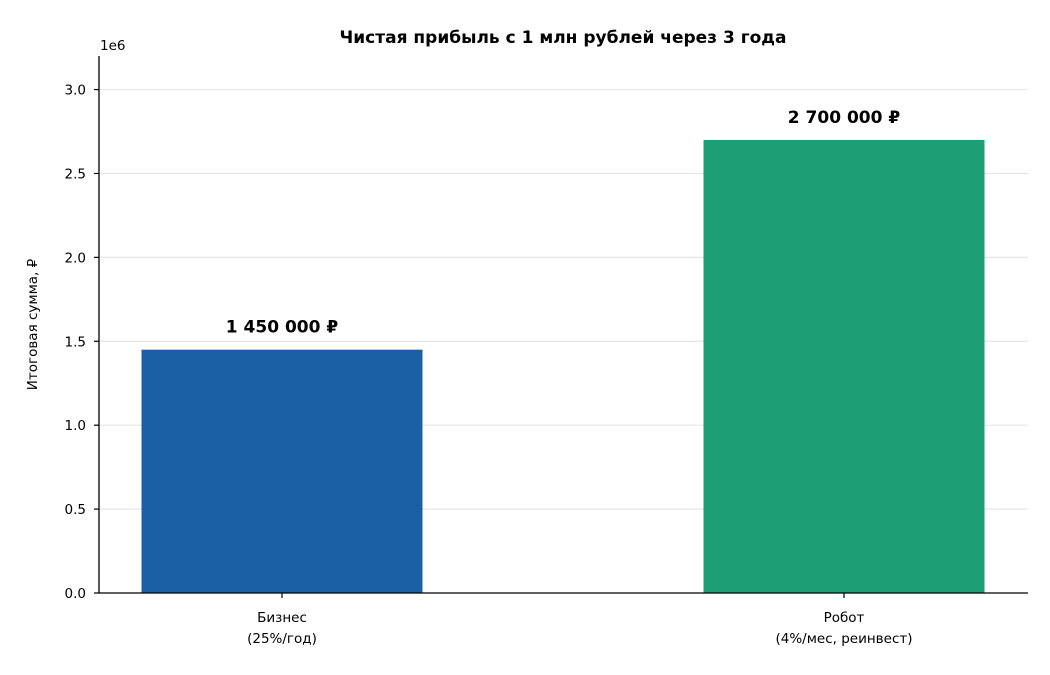 This screenshot has height=675, width=1050. What do you see at coordinates (75, 510) in the screenshot?
I see `y-tick-label: 0.5` at bounding box center [75, 510].